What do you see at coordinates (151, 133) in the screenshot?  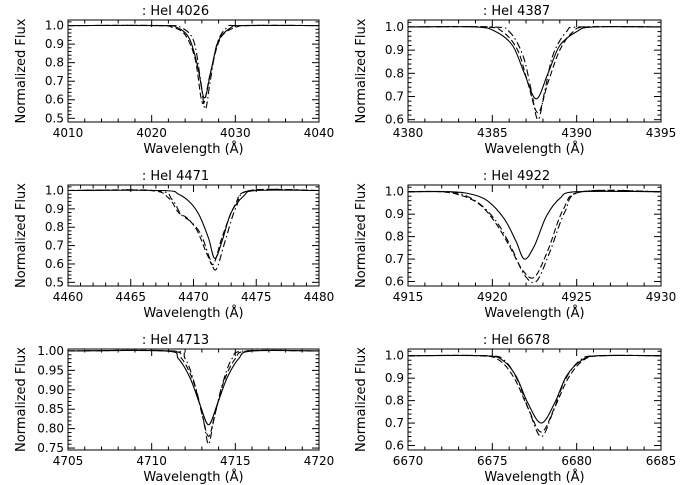 I see `x-tick-label: 4020` at bounding box center [151, 133].